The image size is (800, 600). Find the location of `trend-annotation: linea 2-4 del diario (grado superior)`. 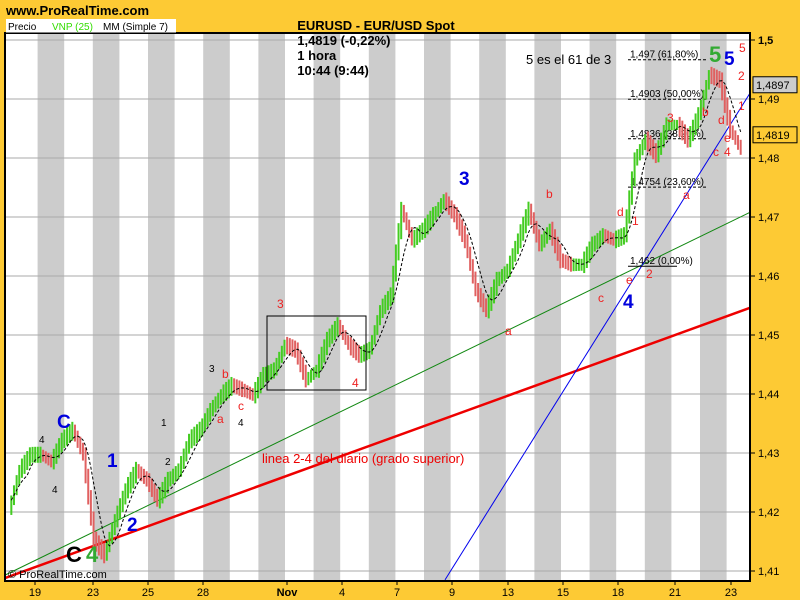

trend-annotation: linea 2-4 del diario (grado superior) is located at coordinates (363, 458).